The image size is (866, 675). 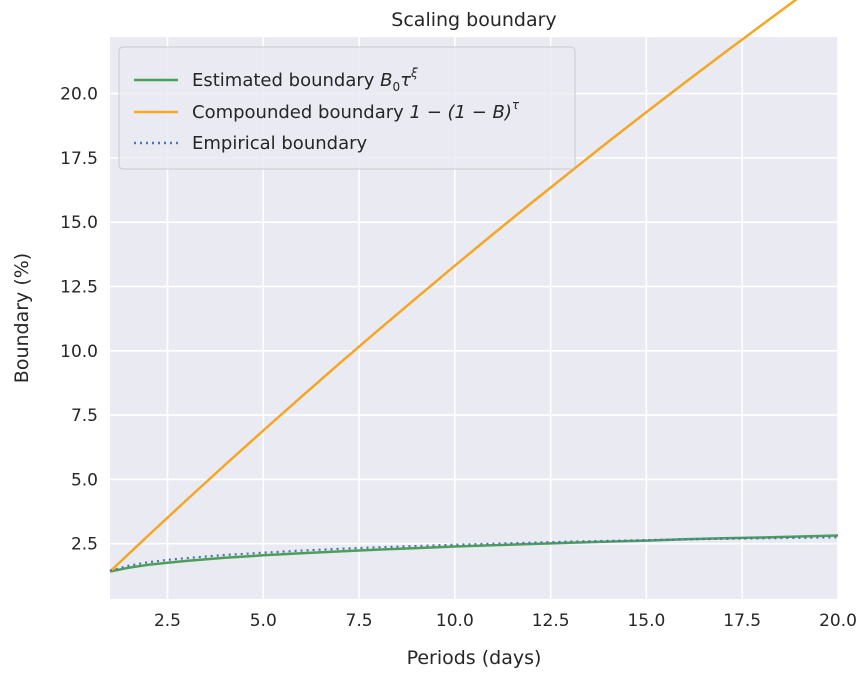 I want to click on x-tick-label: 7.5, so click(x=359, y=621).